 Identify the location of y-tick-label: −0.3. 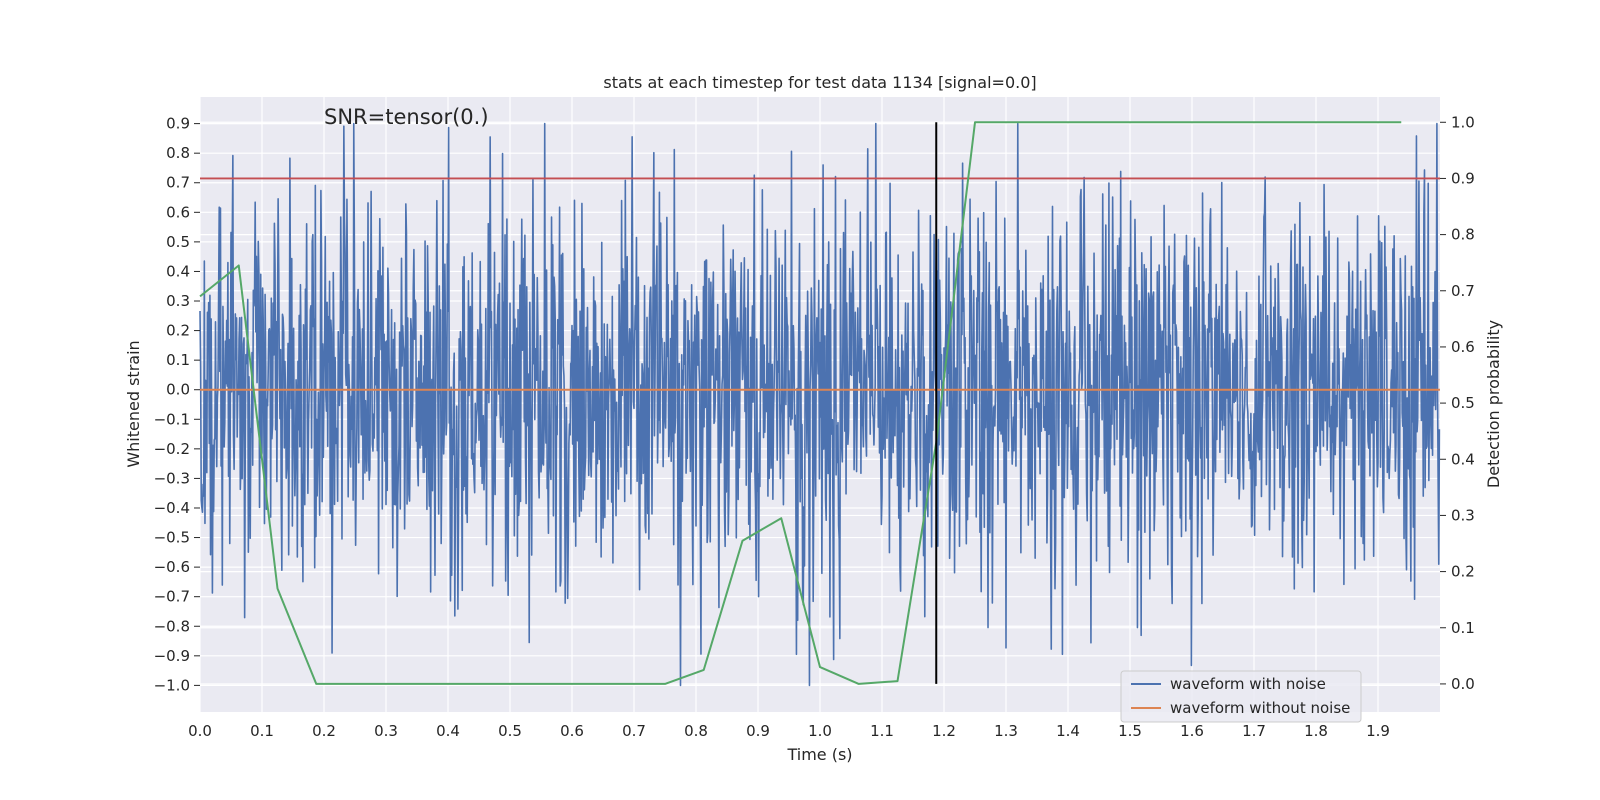
(172, 478).